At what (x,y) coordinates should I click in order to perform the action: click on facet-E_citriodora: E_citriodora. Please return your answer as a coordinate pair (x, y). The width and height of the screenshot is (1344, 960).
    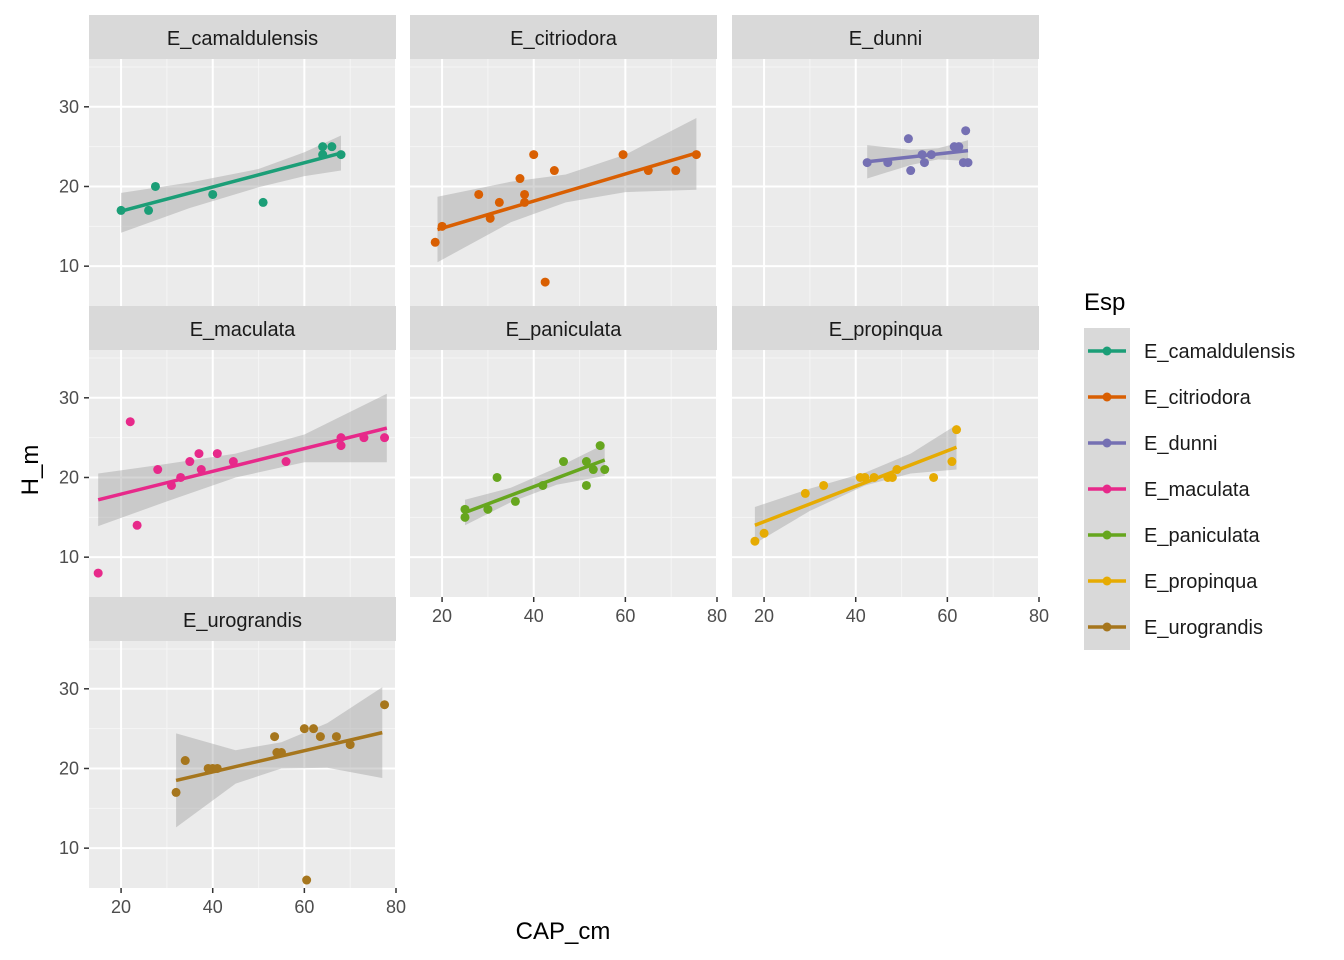
    Looking at the image, I should click on (564, 160).